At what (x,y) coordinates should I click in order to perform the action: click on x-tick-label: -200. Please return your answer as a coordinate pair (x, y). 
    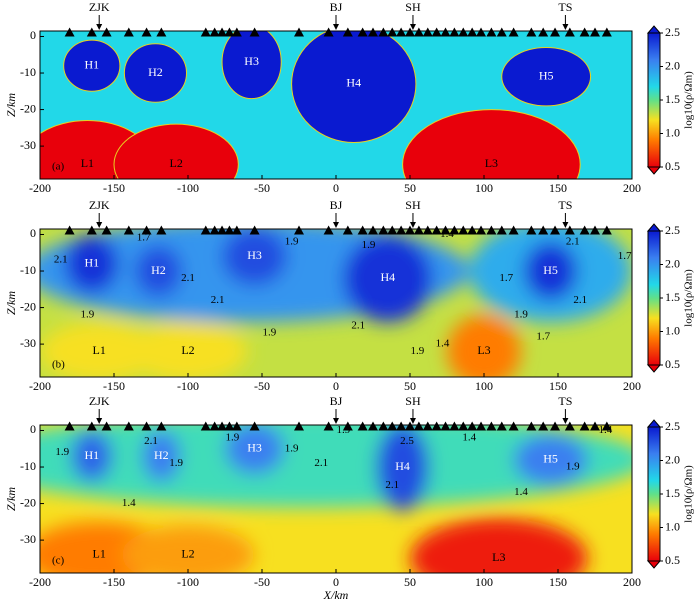
    Looking at the image, I should click on (40, 582).